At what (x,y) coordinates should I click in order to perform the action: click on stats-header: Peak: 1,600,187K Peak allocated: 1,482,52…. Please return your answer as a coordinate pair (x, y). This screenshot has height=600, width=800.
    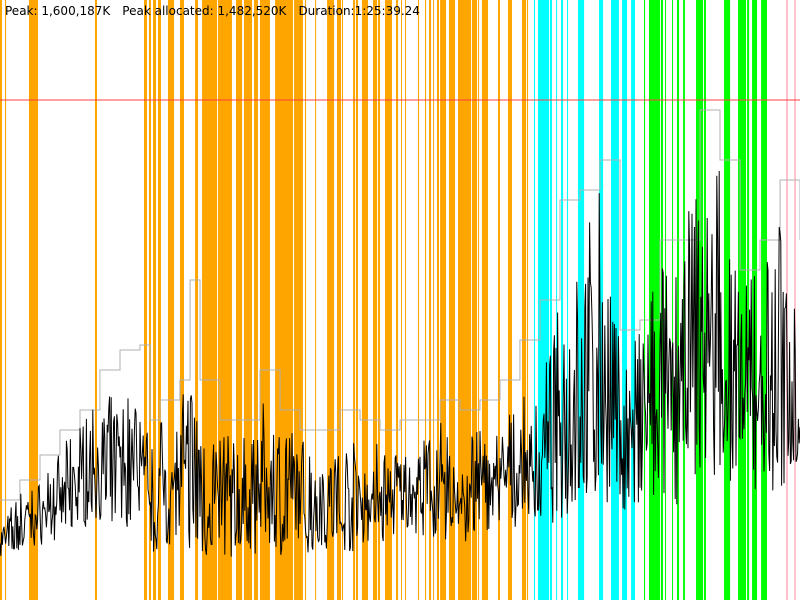
    Looking at the image, I should click on (218, 11).